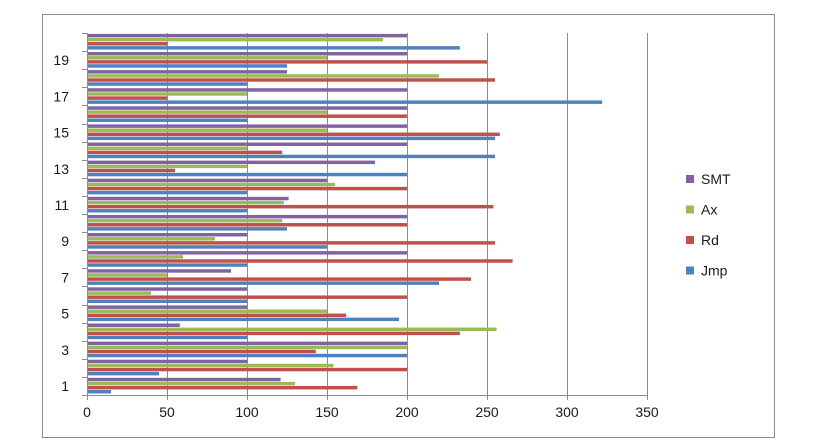  Describe the element at coordinates (567, 412) in the screenshot. I see `x-tick-label-6: 300` at that location.